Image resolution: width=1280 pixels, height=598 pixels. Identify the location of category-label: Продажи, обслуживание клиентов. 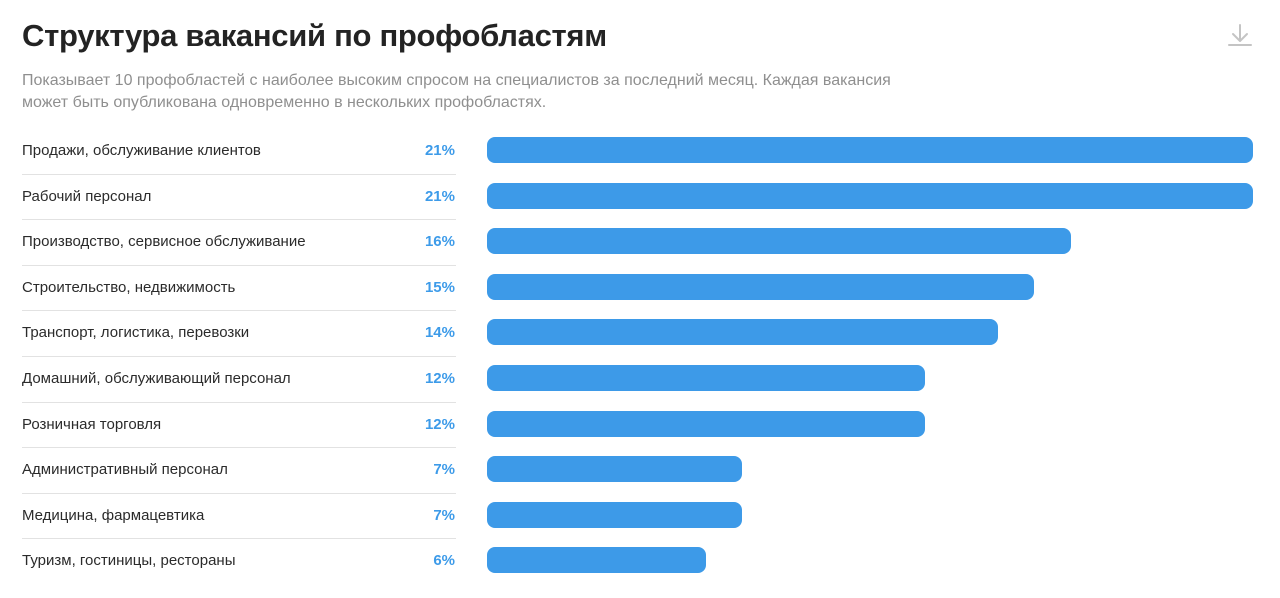
(141, 150).